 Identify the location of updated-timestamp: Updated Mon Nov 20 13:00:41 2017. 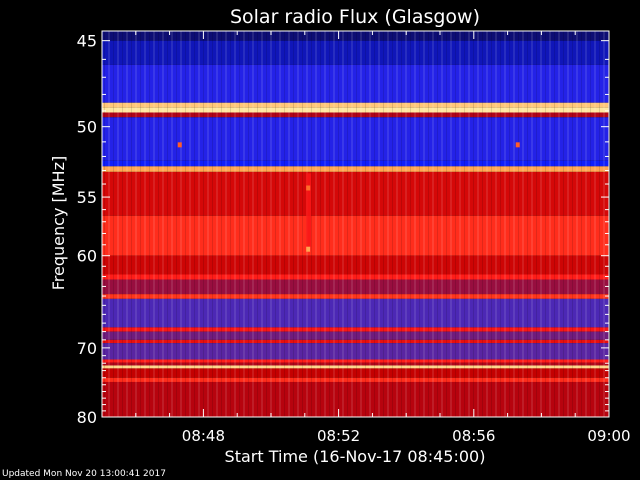
(84, 474).